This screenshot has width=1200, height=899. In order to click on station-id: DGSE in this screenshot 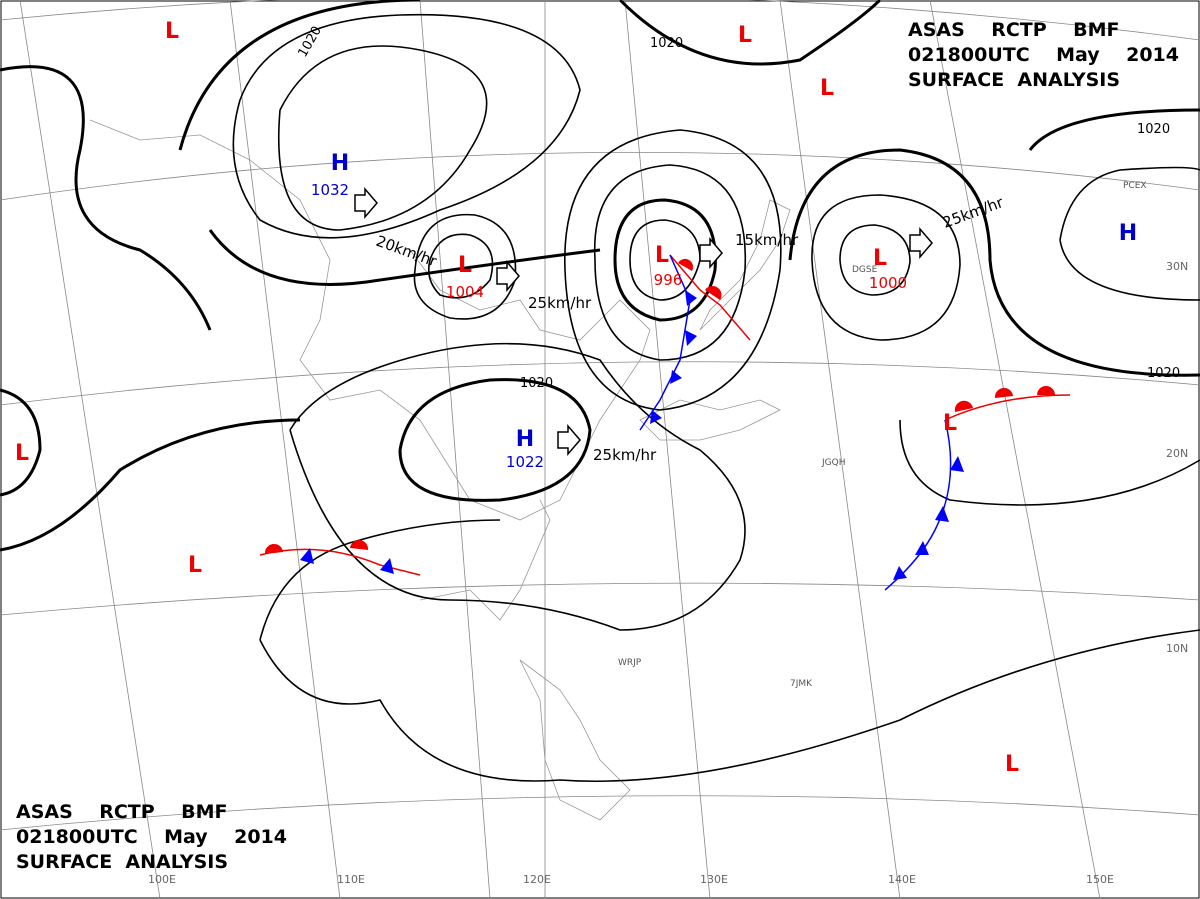, I will do `click(865, 270)`.